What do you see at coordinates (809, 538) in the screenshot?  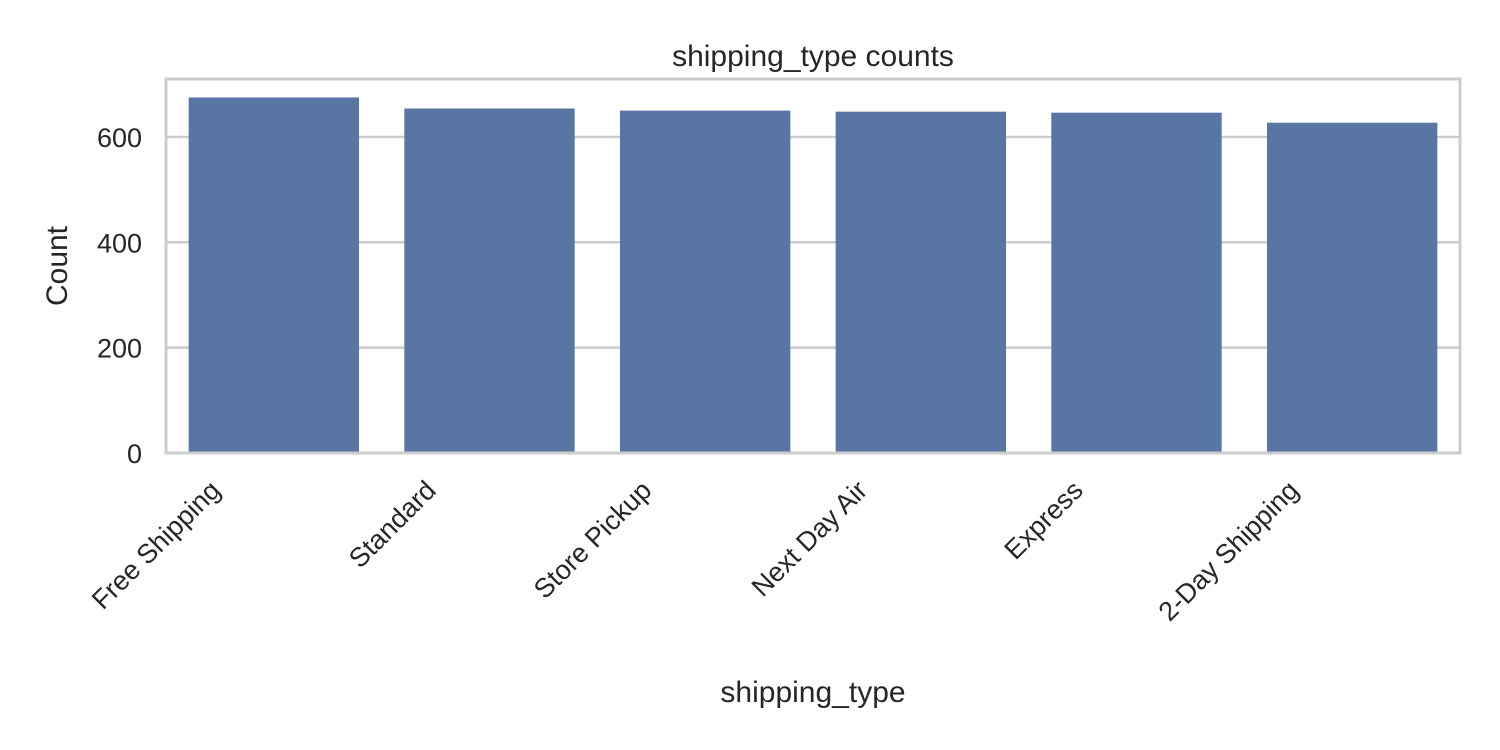 I see `x-tick-label: Next Day Air` at bounding box center [809, 538].